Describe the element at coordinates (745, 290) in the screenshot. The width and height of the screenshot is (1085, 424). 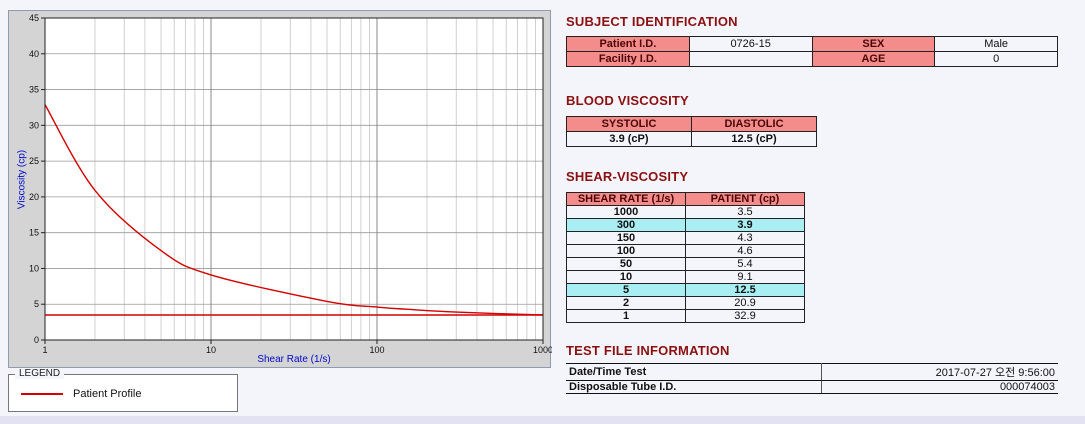
I see `patient-value-cell: 12.5` at that location.